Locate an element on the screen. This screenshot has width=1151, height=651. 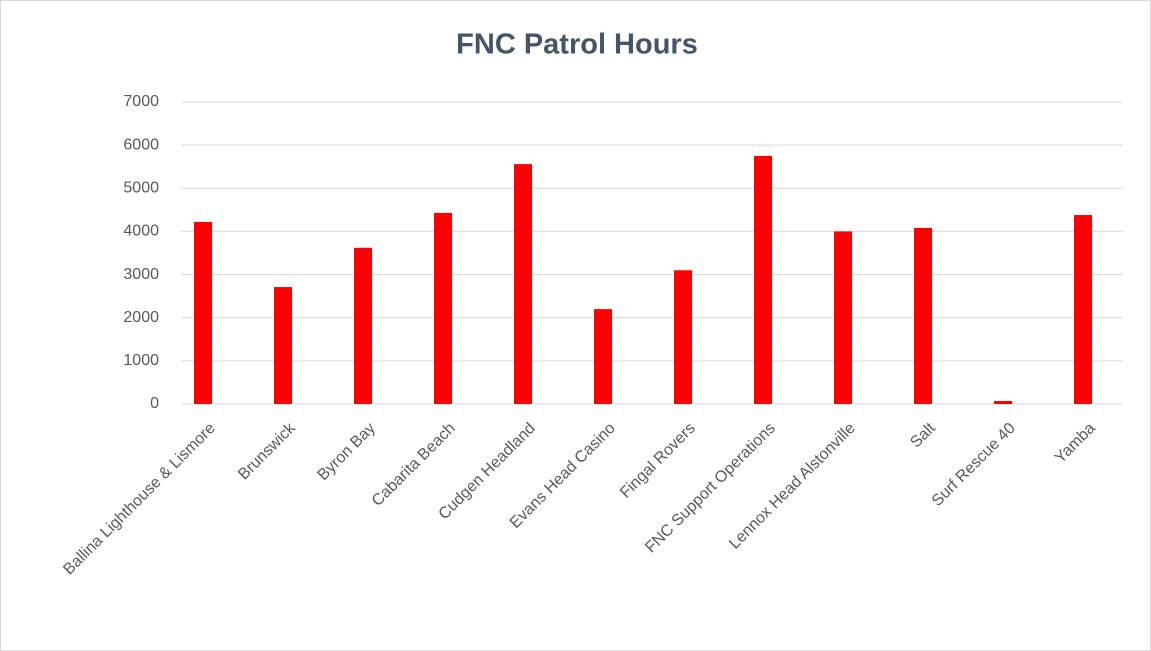
y-tick-label: 4000 is located at coordinates (141, 231).